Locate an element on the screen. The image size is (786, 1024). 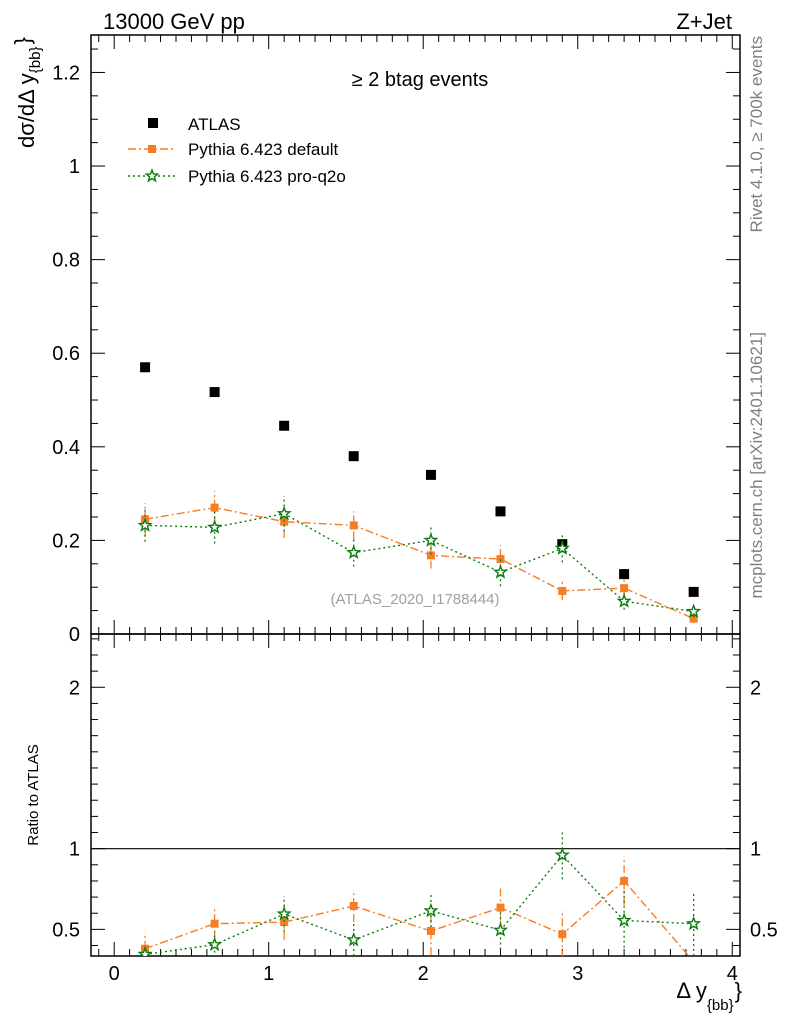
main-series-line is located at coordinates (419, 562).